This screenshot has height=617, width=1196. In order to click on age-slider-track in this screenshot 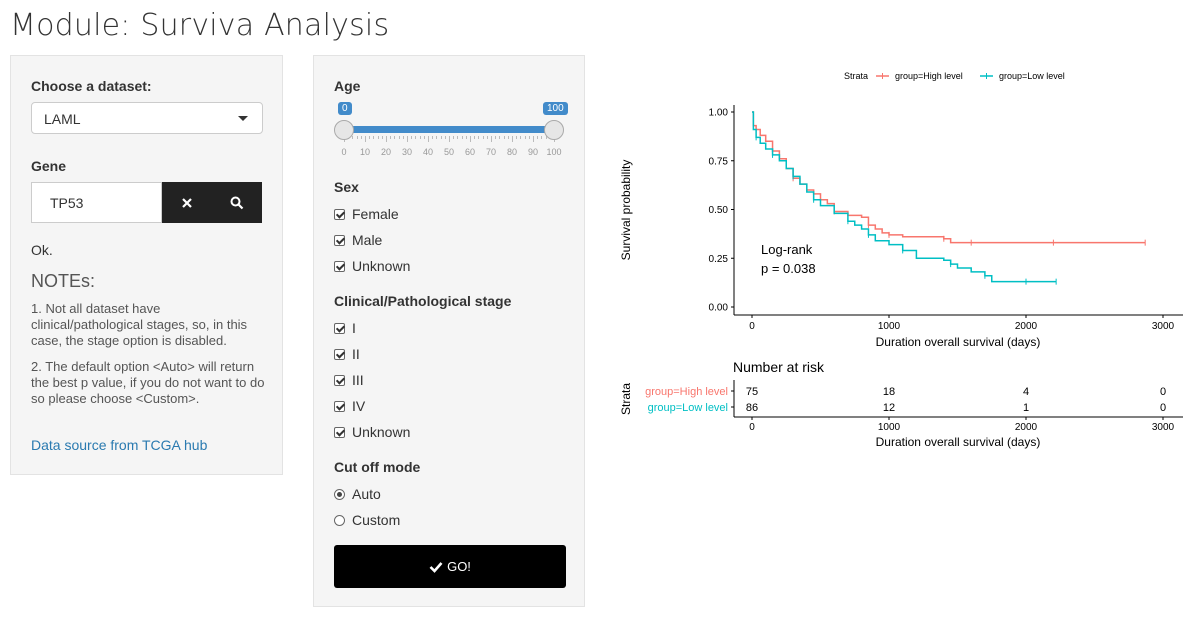, I will do `click(449, 129)`.